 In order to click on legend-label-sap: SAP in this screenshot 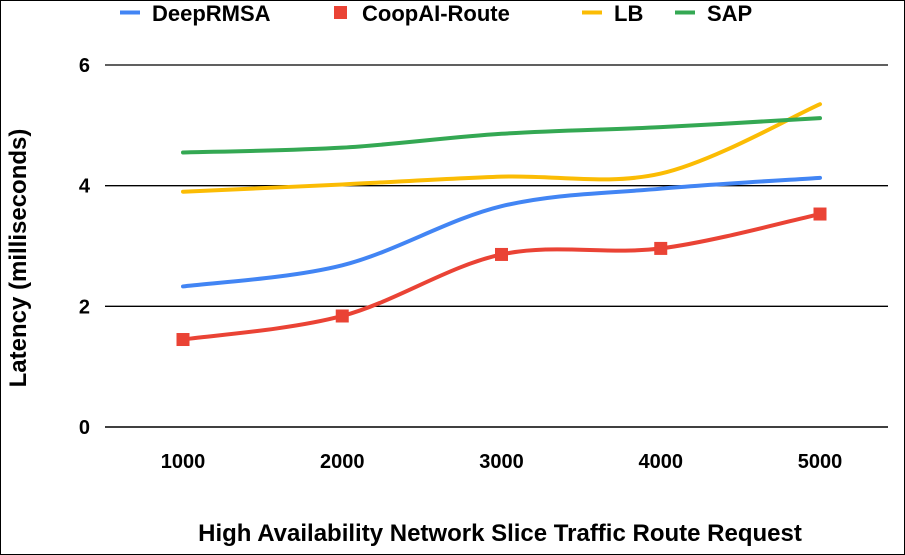, I will do `click(729, 13)`.